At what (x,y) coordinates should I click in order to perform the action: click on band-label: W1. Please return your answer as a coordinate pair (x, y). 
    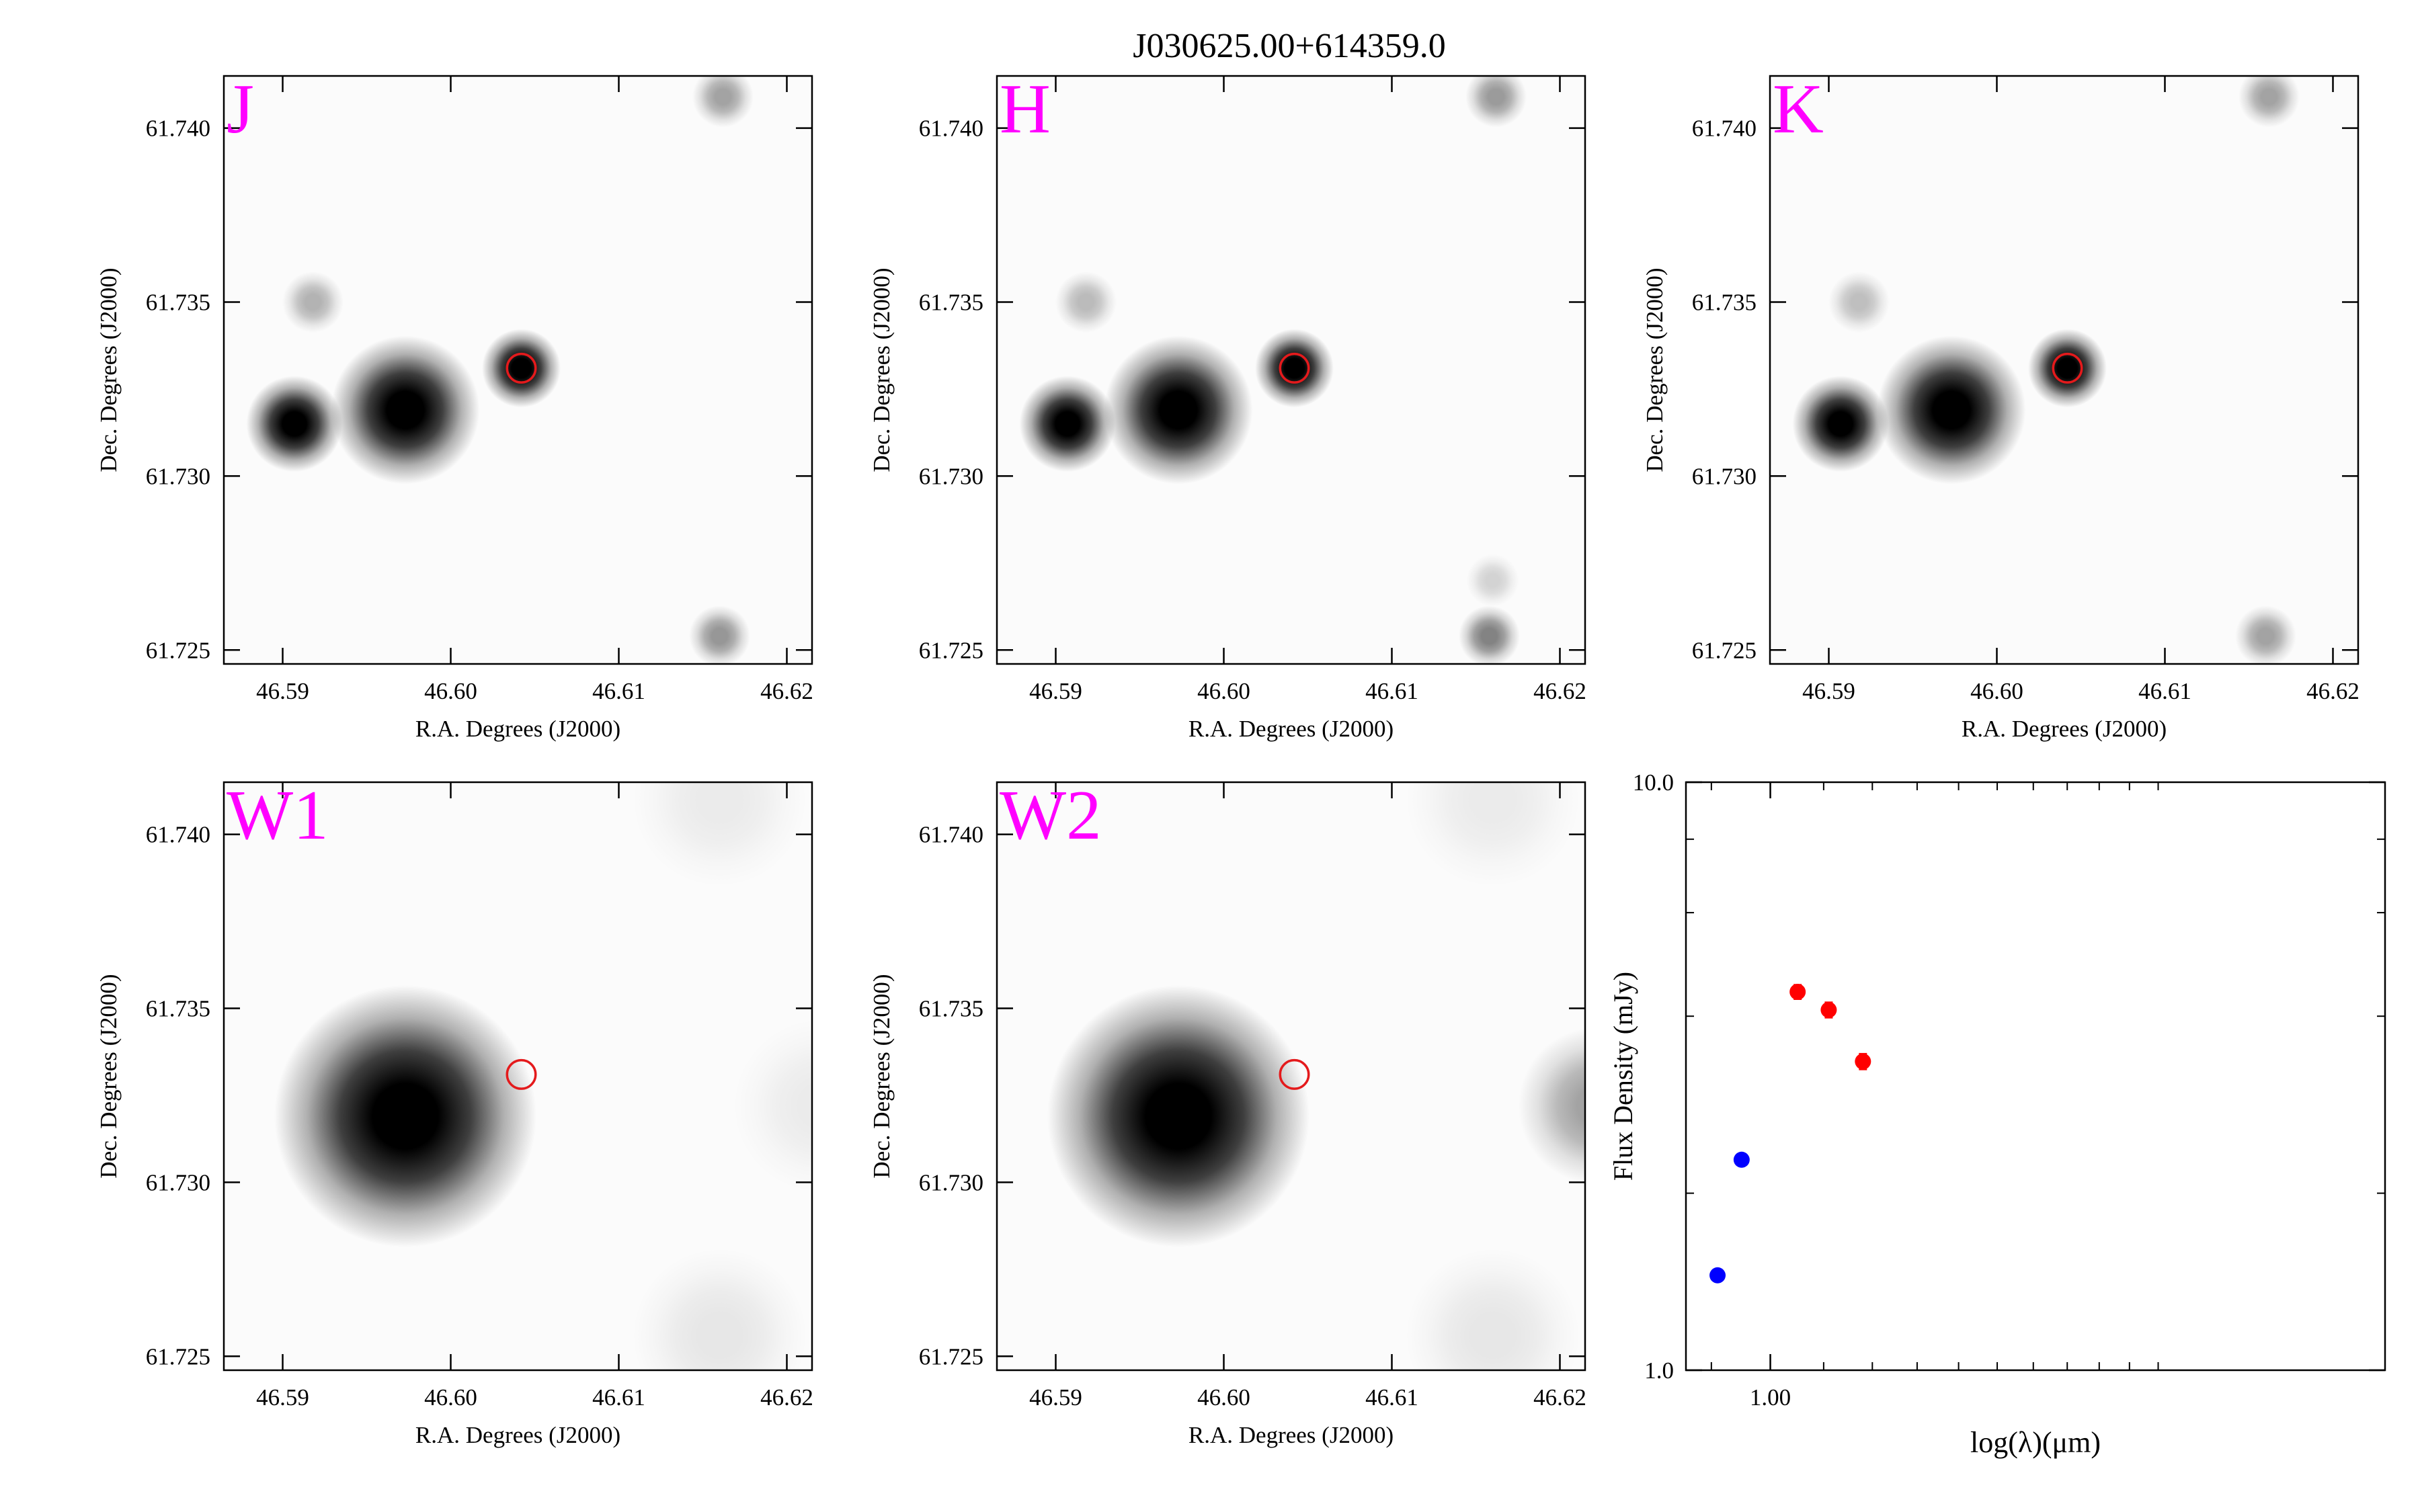
    Looking at the image, I should click on (278, 815).